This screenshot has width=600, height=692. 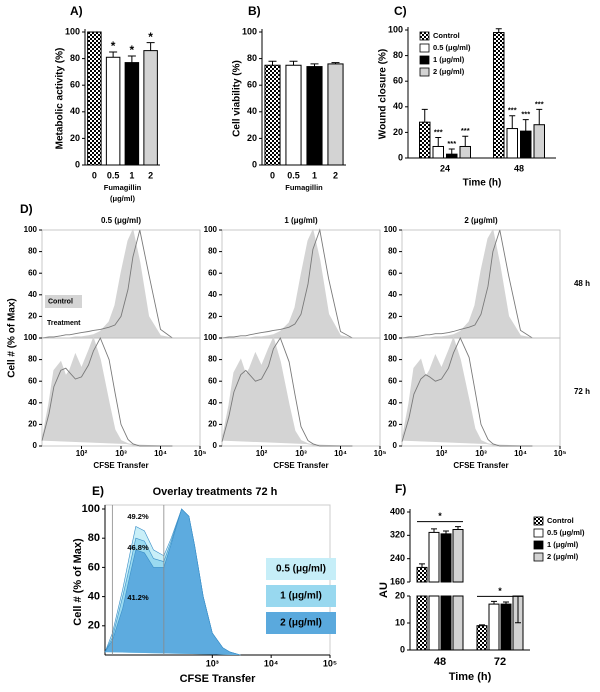 I want to click on chart-subtitle: Overlay treatments 72 h, so click(x=215, y=492).